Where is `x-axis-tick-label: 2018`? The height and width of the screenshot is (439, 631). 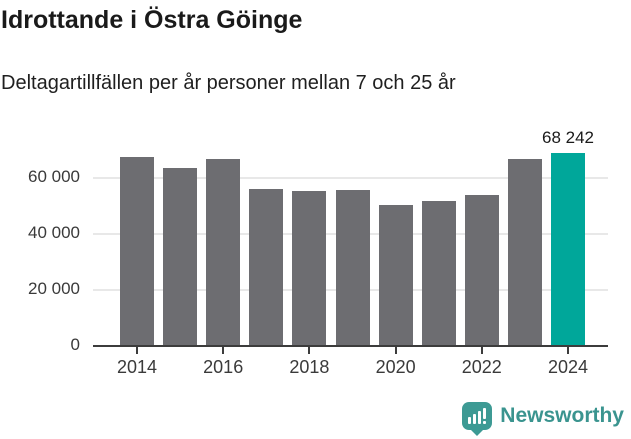 x-axis-tick-label: 2018 is located at coordinates (309, 367).